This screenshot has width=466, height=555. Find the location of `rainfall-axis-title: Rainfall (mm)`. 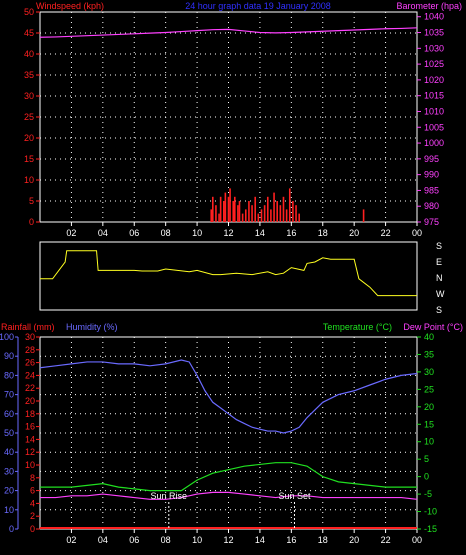

rainfall-axis-title: Rainfall (mm) is located at coordinates (28, 327).